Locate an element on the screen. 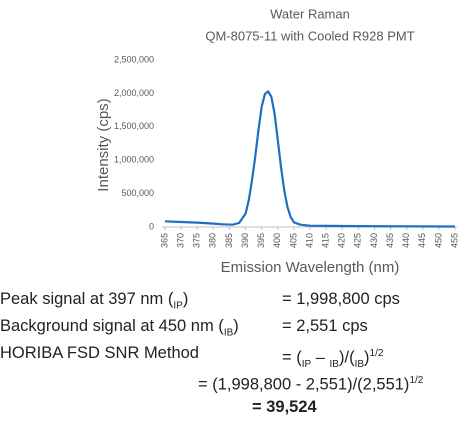 This screenshot has height=427, width=474. chart-subtitle: QM-8075-11 with Cooled R928 PMT is located at coordinates (309, 35).